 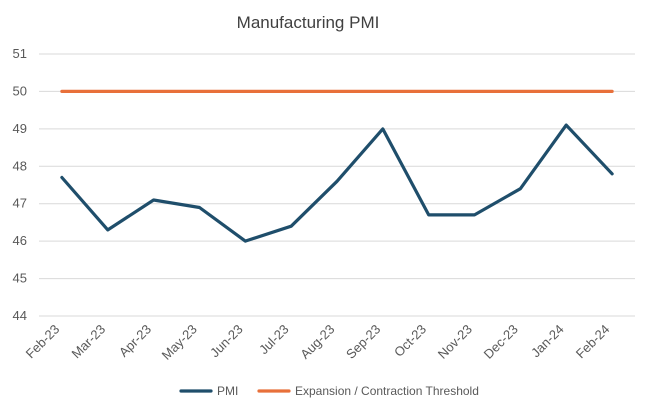 I want to click on y-tick-label: 47, so click(x=20, y=203).